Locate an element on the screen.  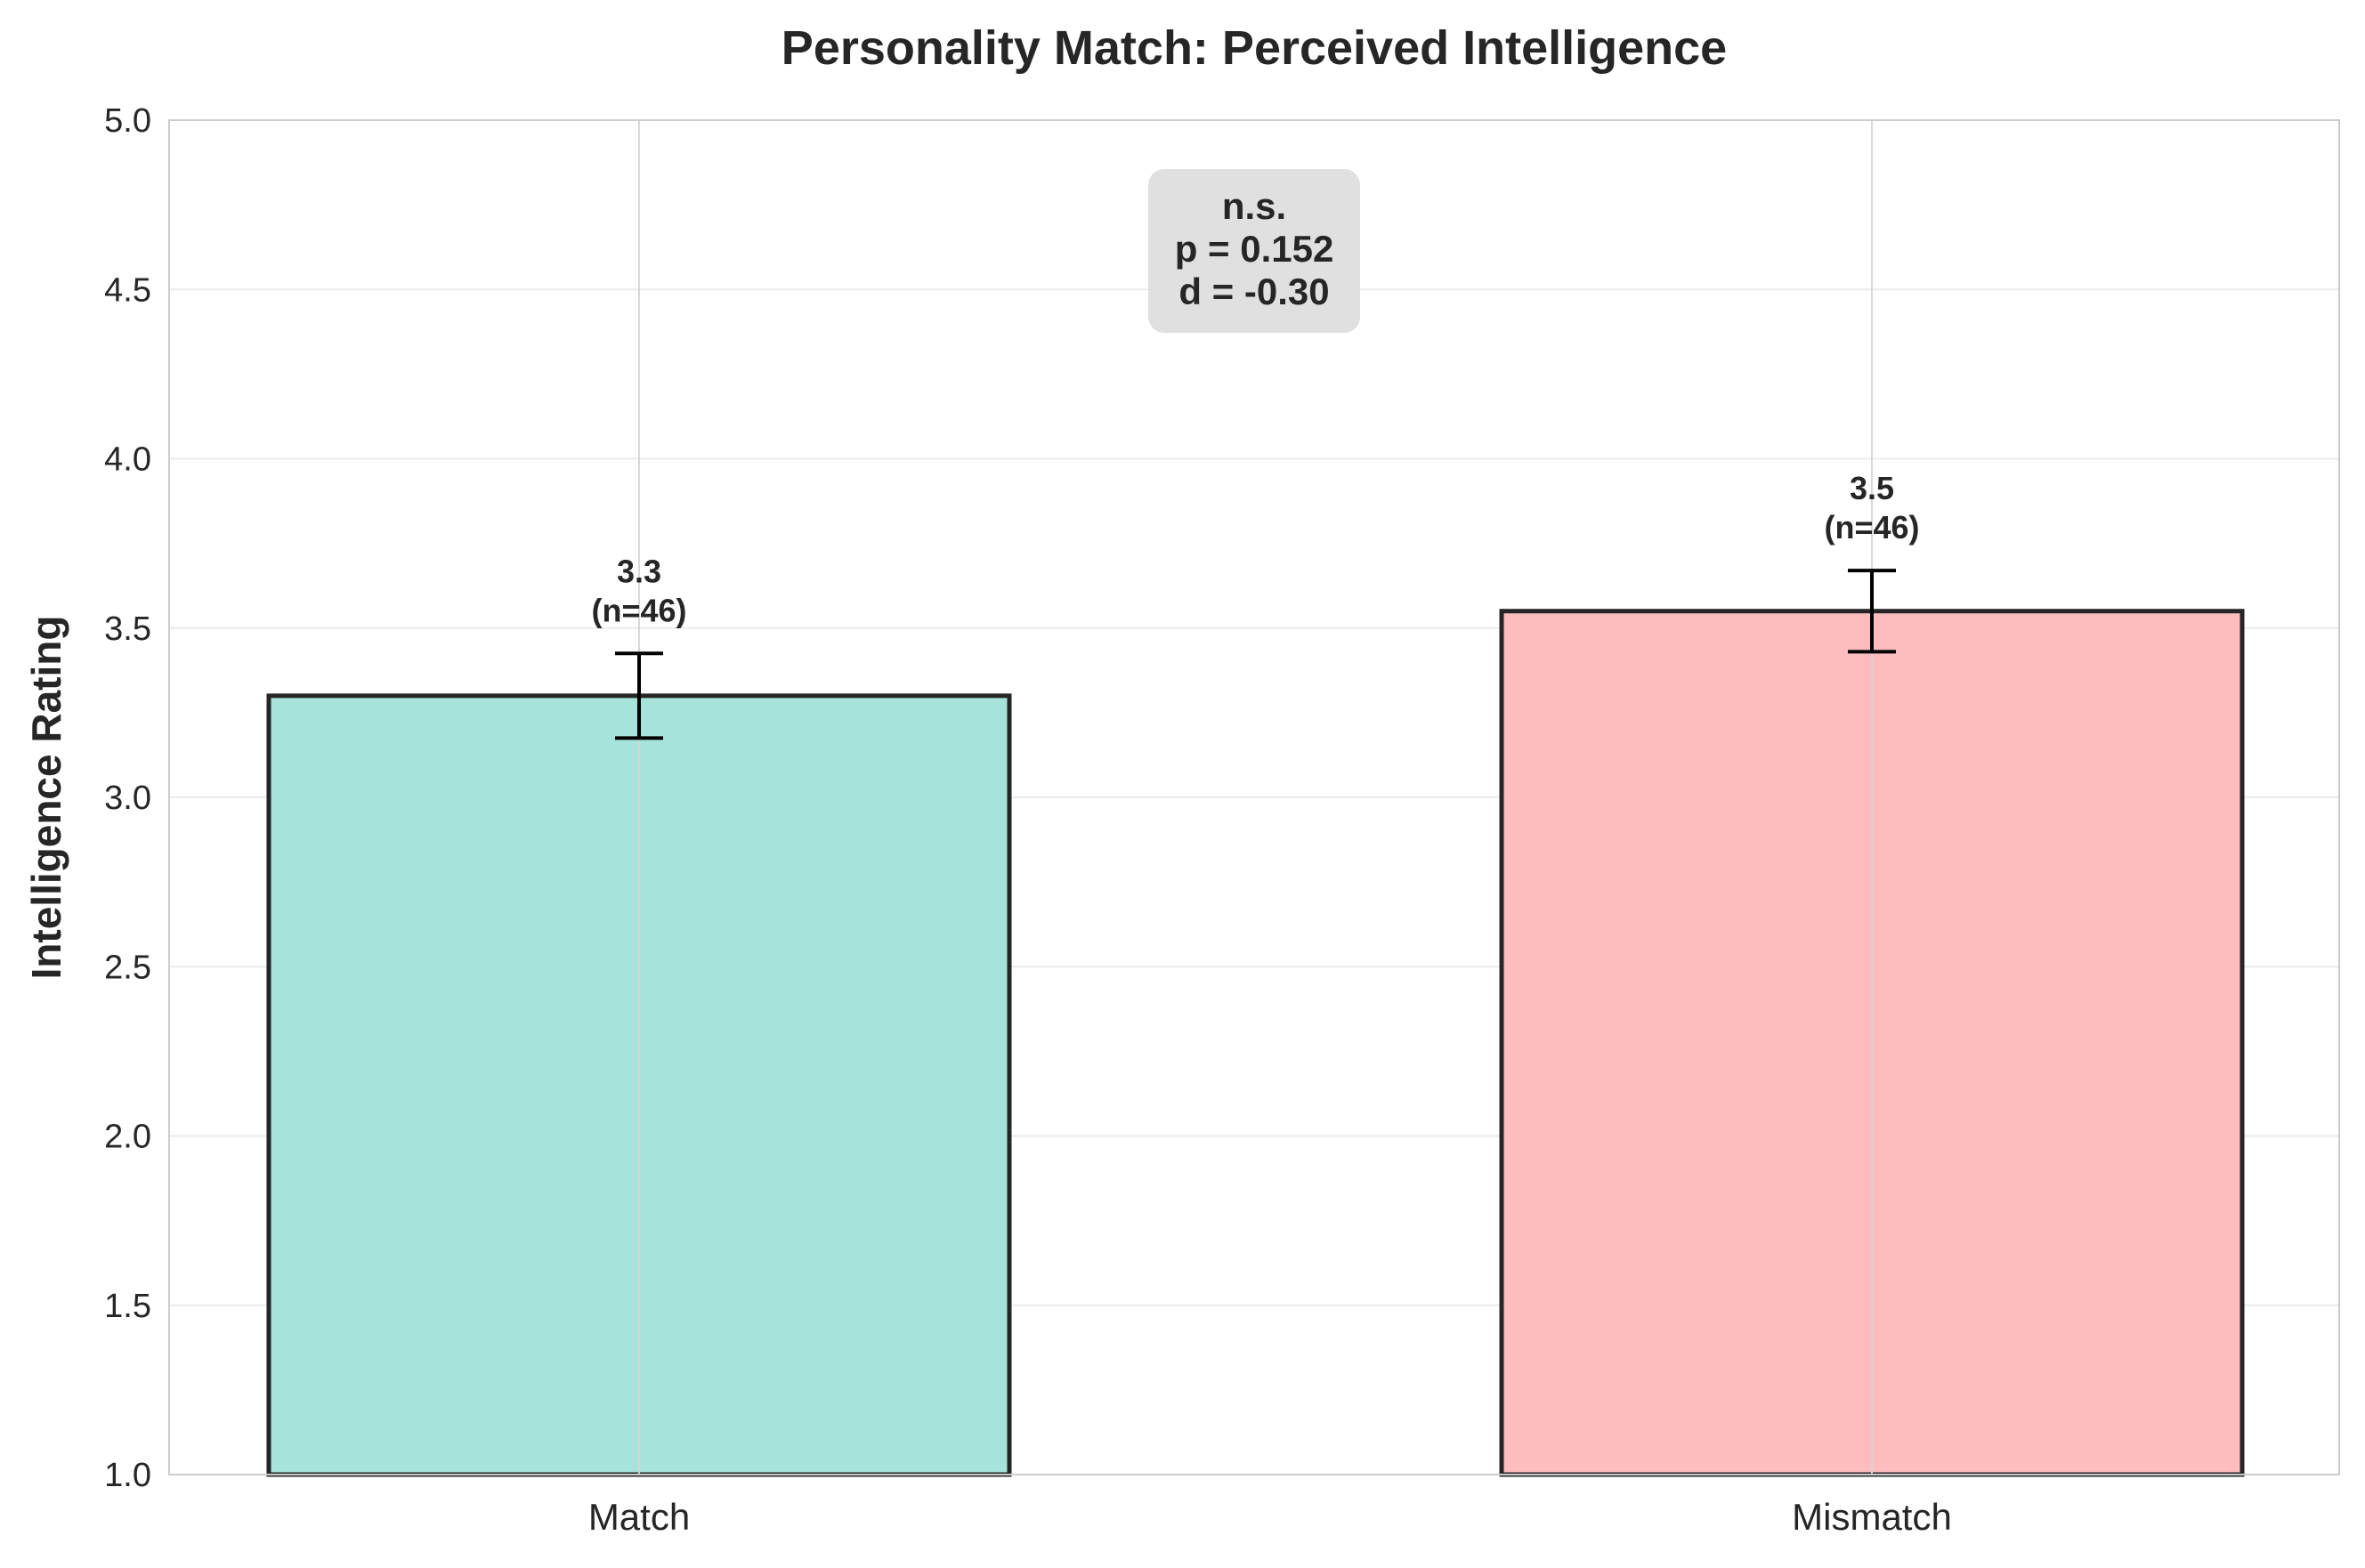
stats-annotation-box is located at coordinates (1254, 251).